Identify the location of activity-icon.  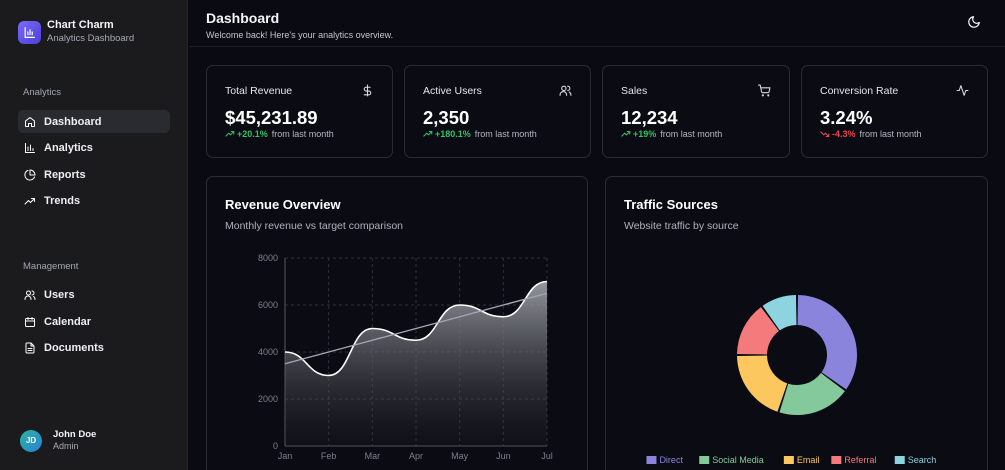
(962, 90).